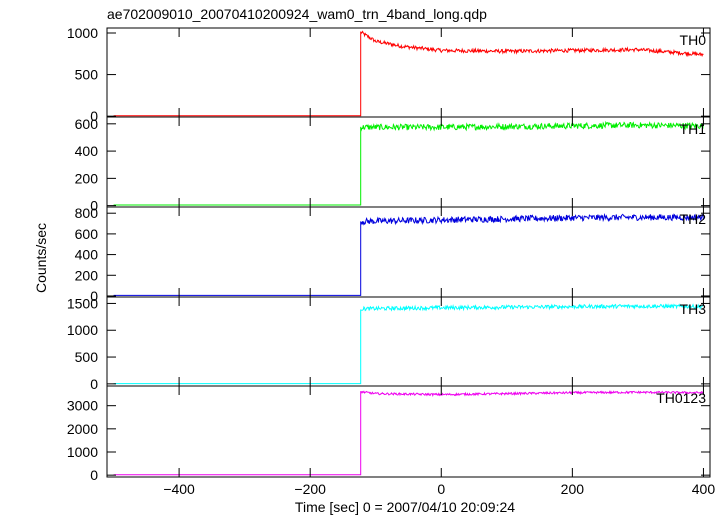  Describe the element at coordinates (310, 489) in the screenshot. I see `x-tick-label: −200` at that location.